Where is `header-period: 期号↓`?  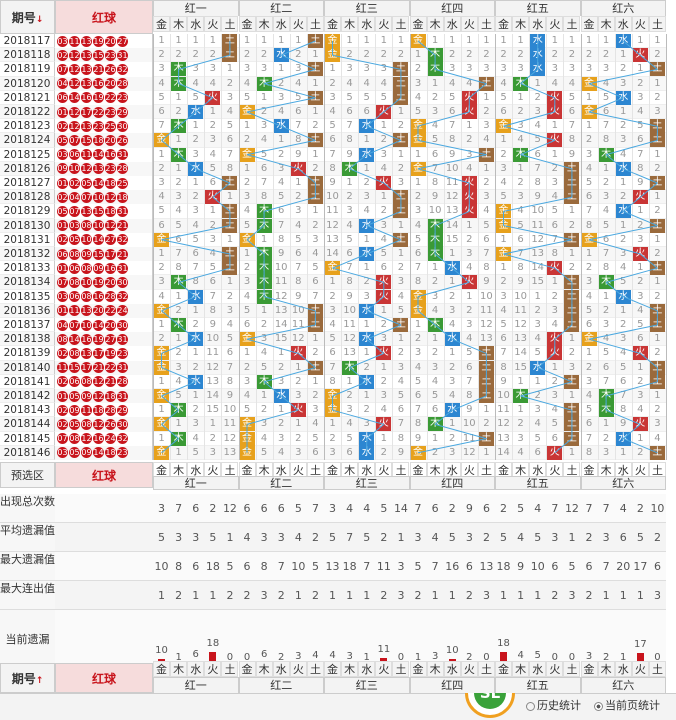
header-period: 期号↓ is located at coordinates (27, 17).